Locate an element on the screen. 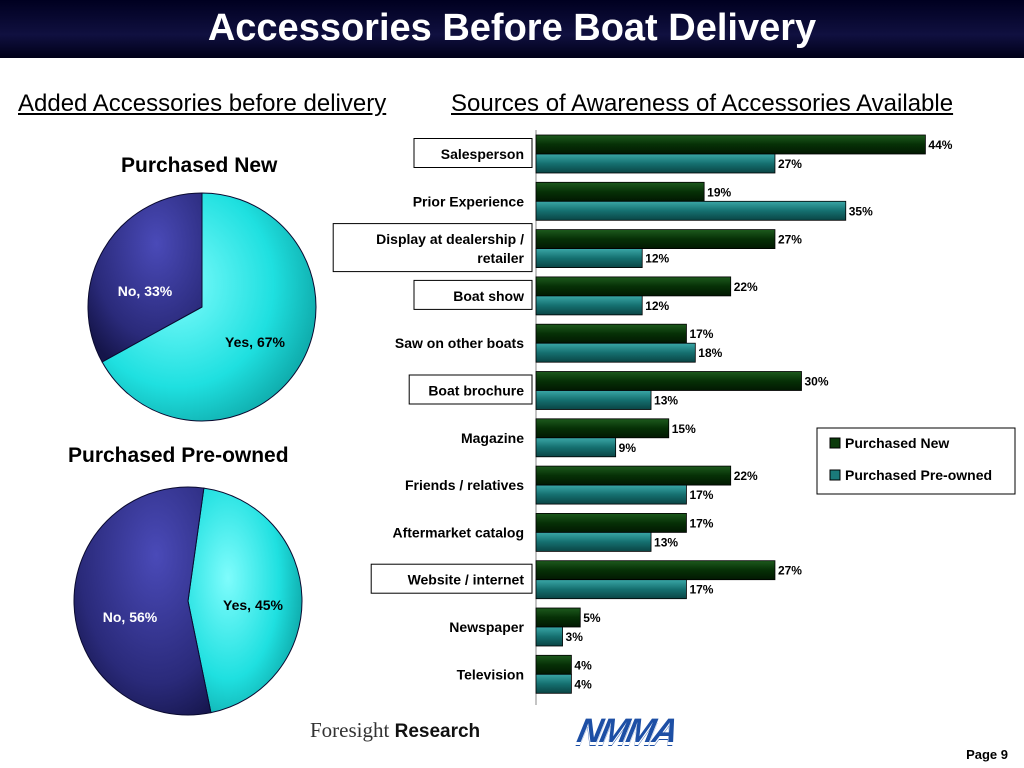 This screenshot has height=768, width=1024. bar-data-label: 30% is located at coordinates (817, 382).